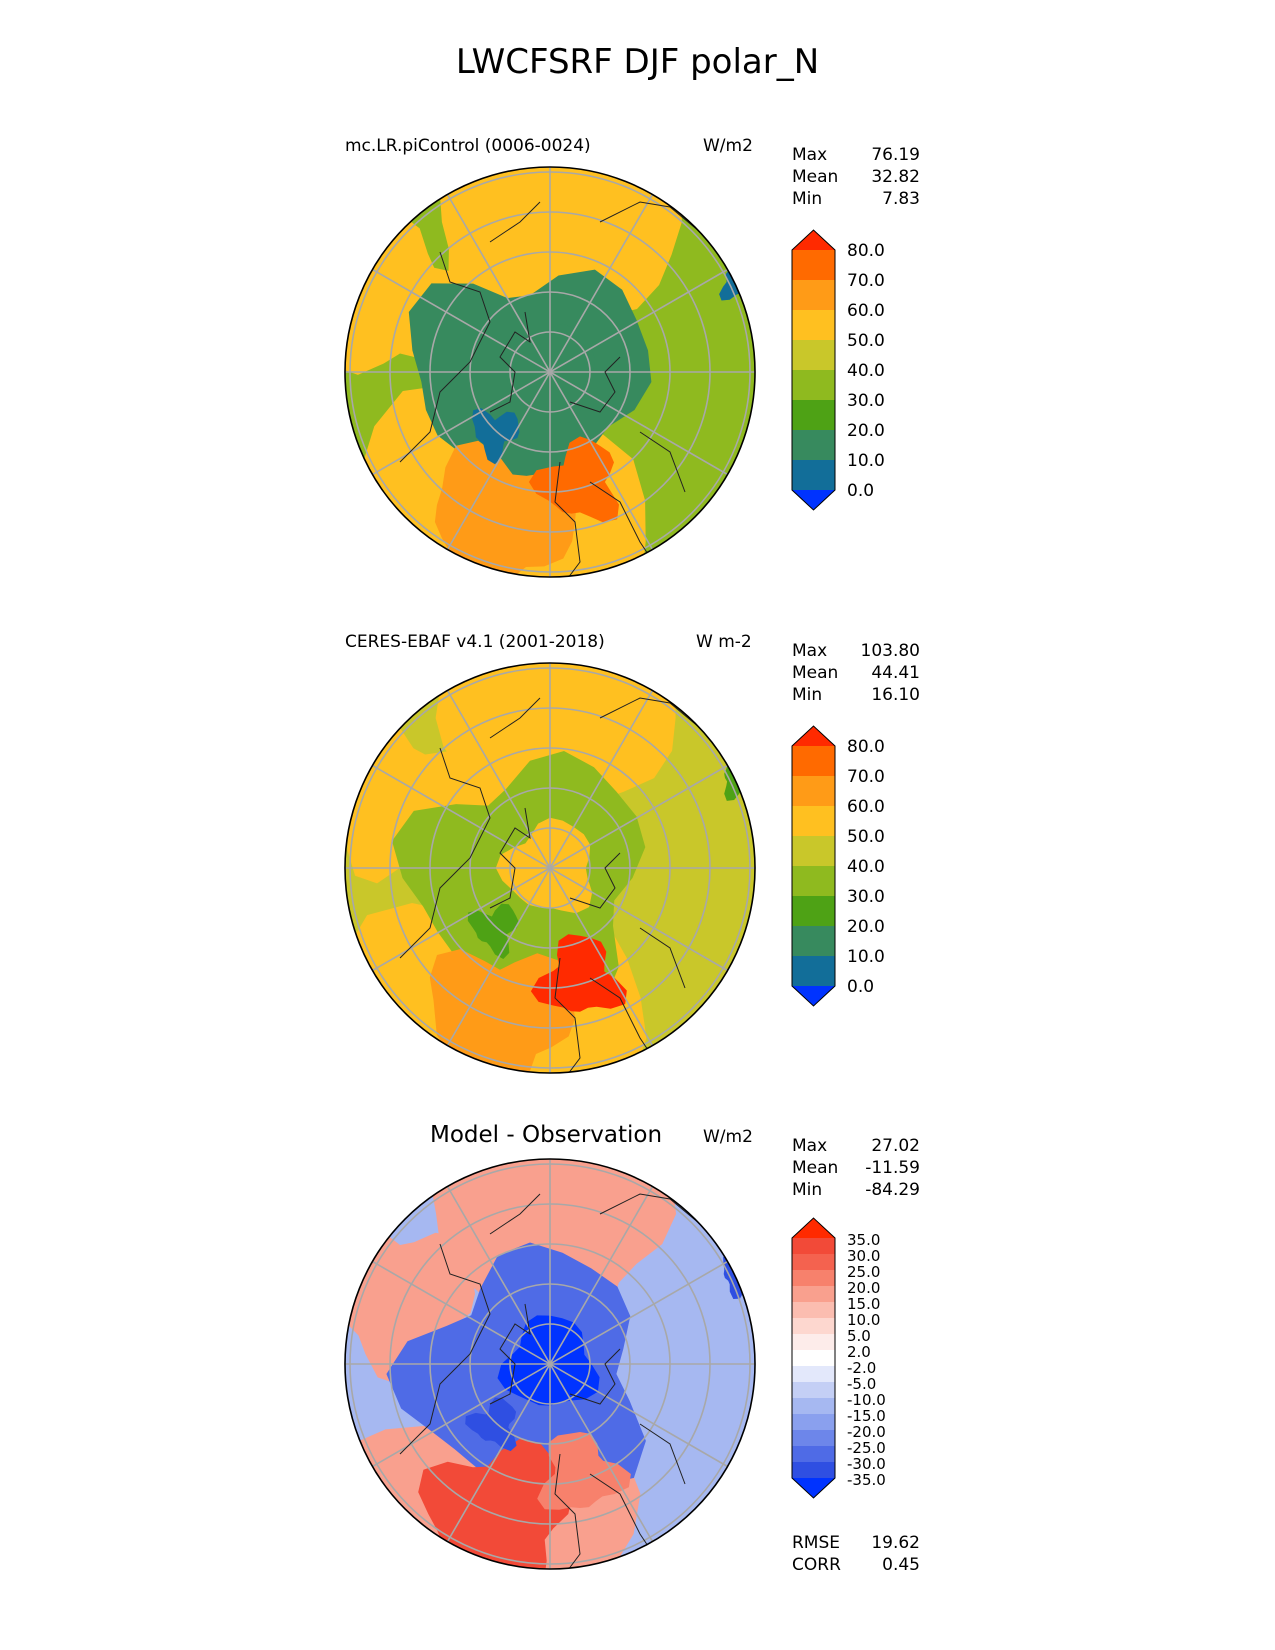 The image size is (1275, 1650). What do you see at coordinates (866, 1432) in the screenshot?
I see `colorbar-tick-label: -20.0` at bounding box center [866, 1432].